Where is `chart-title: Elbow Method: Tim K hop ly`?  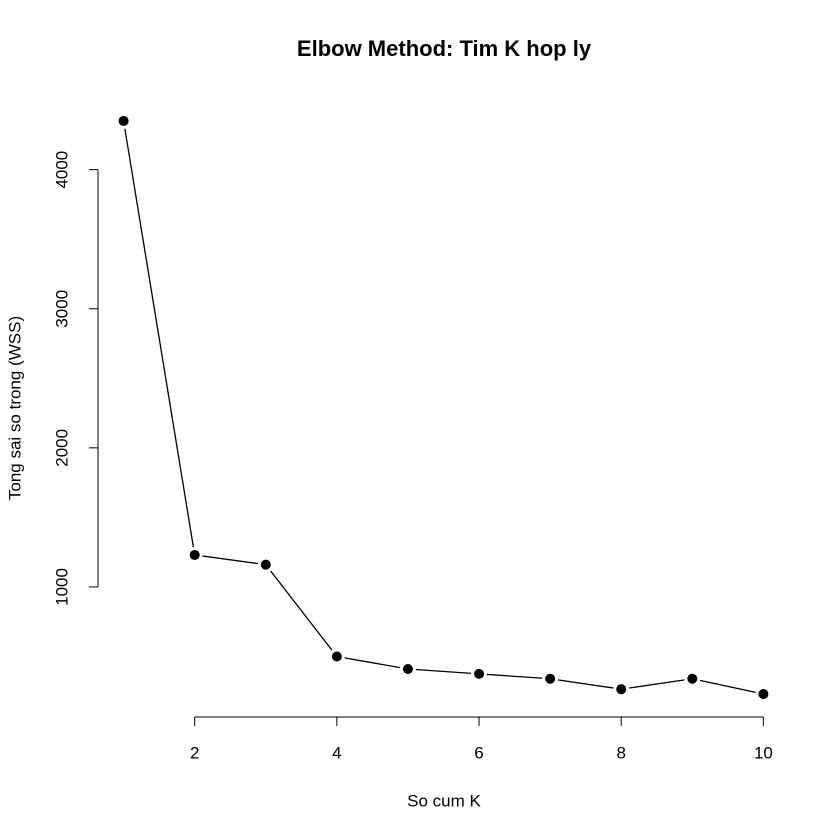
chart-title: Elbow Method: Tim K hop ly is located at coordinates (444, 48).